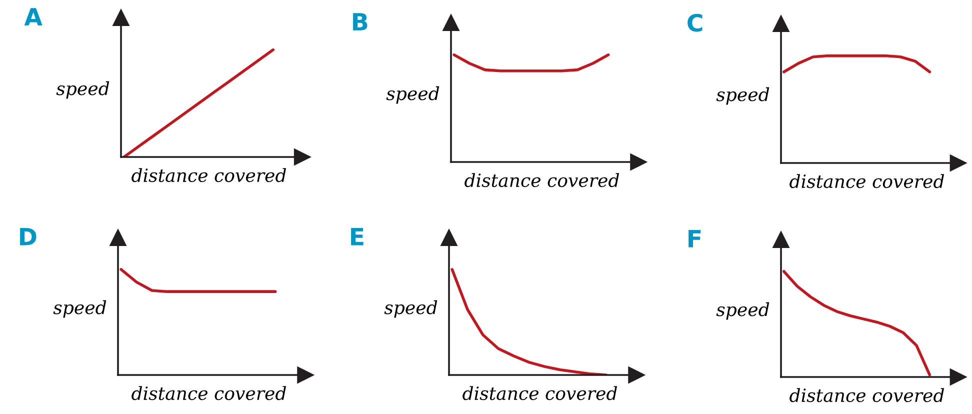  What do you see at coordinates (28, 237) in the screenshot?
I see `chart-title: D` at bounding box center [28, 237].